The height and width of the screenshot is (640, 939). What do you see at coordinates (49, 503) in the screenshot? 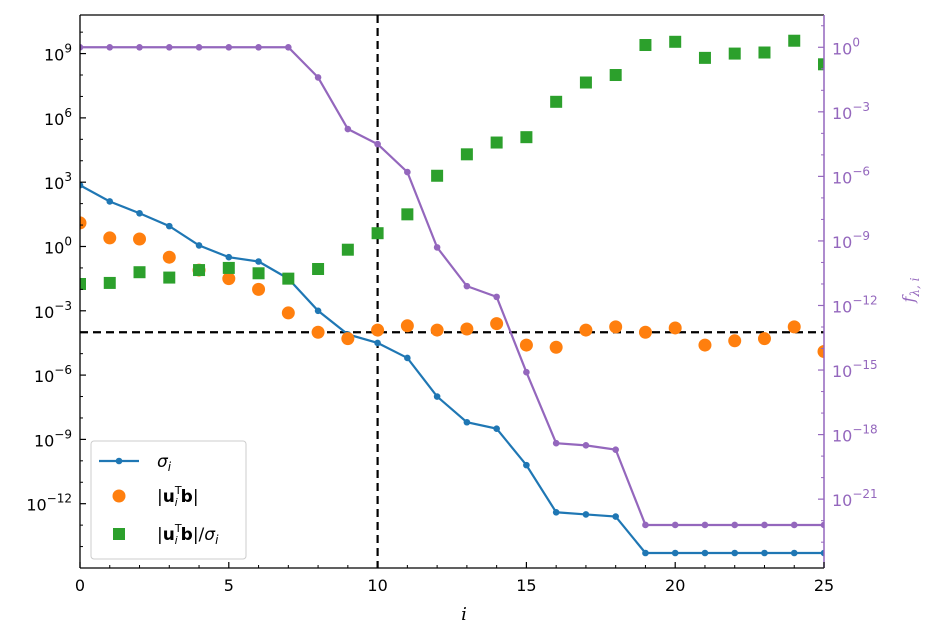
I see `y-left-tick-label--12: 10⁻¹²` at bounding box center [49, 503].